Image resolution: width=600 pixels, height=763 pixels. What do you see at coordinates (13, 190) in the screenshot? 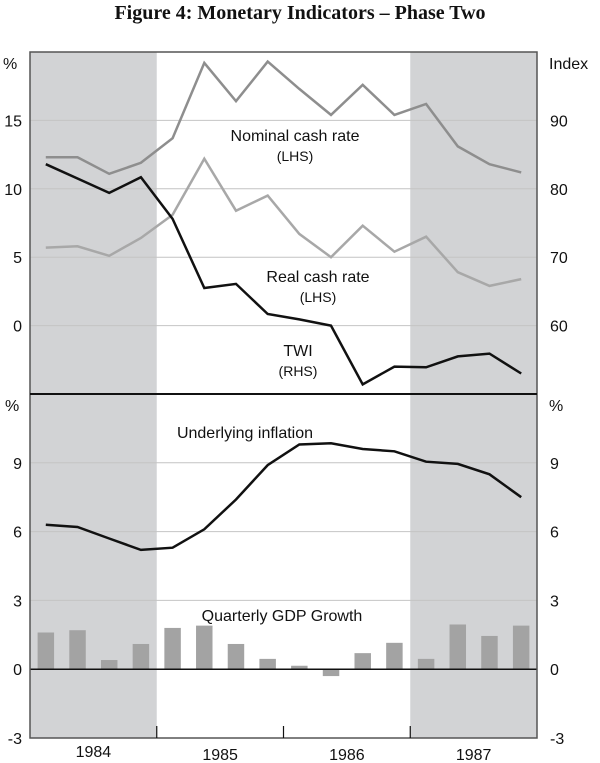
I see `left-tick-label: 10` at bounding box center [13, 190].